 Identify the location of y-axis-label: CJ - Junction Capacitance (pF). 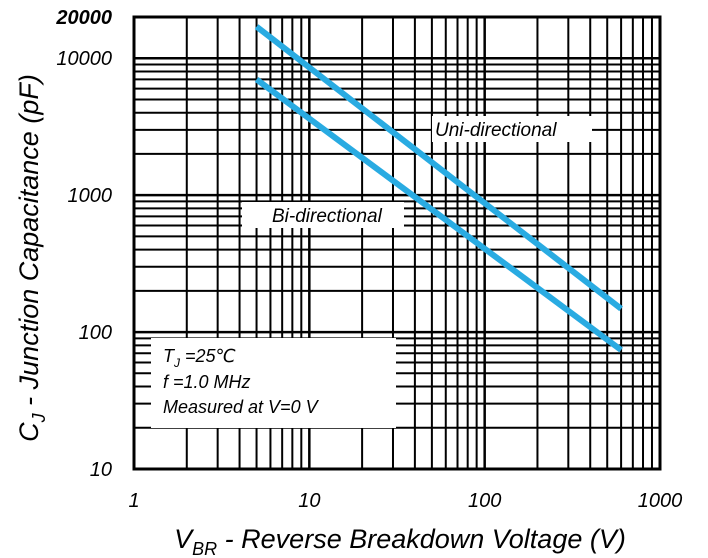
(31, 258).